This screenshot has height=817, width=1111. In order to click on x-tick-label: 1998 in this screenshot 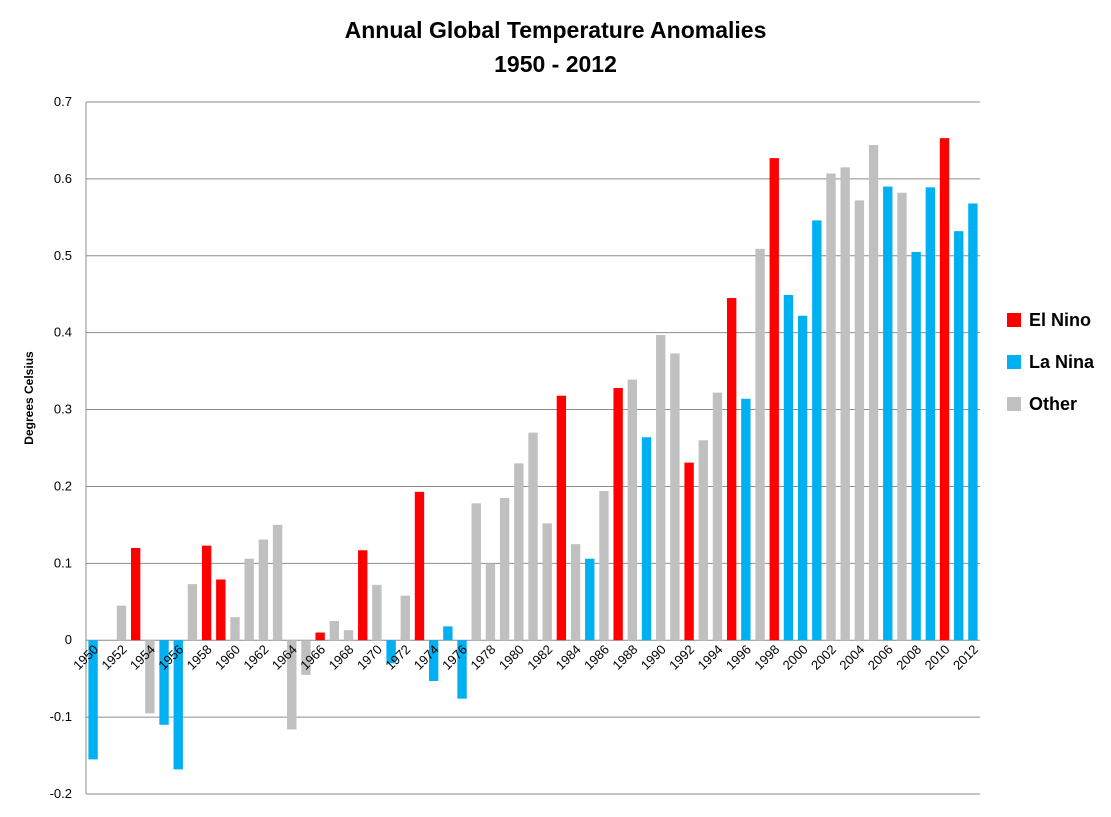, I will do `click(766, 657)`.